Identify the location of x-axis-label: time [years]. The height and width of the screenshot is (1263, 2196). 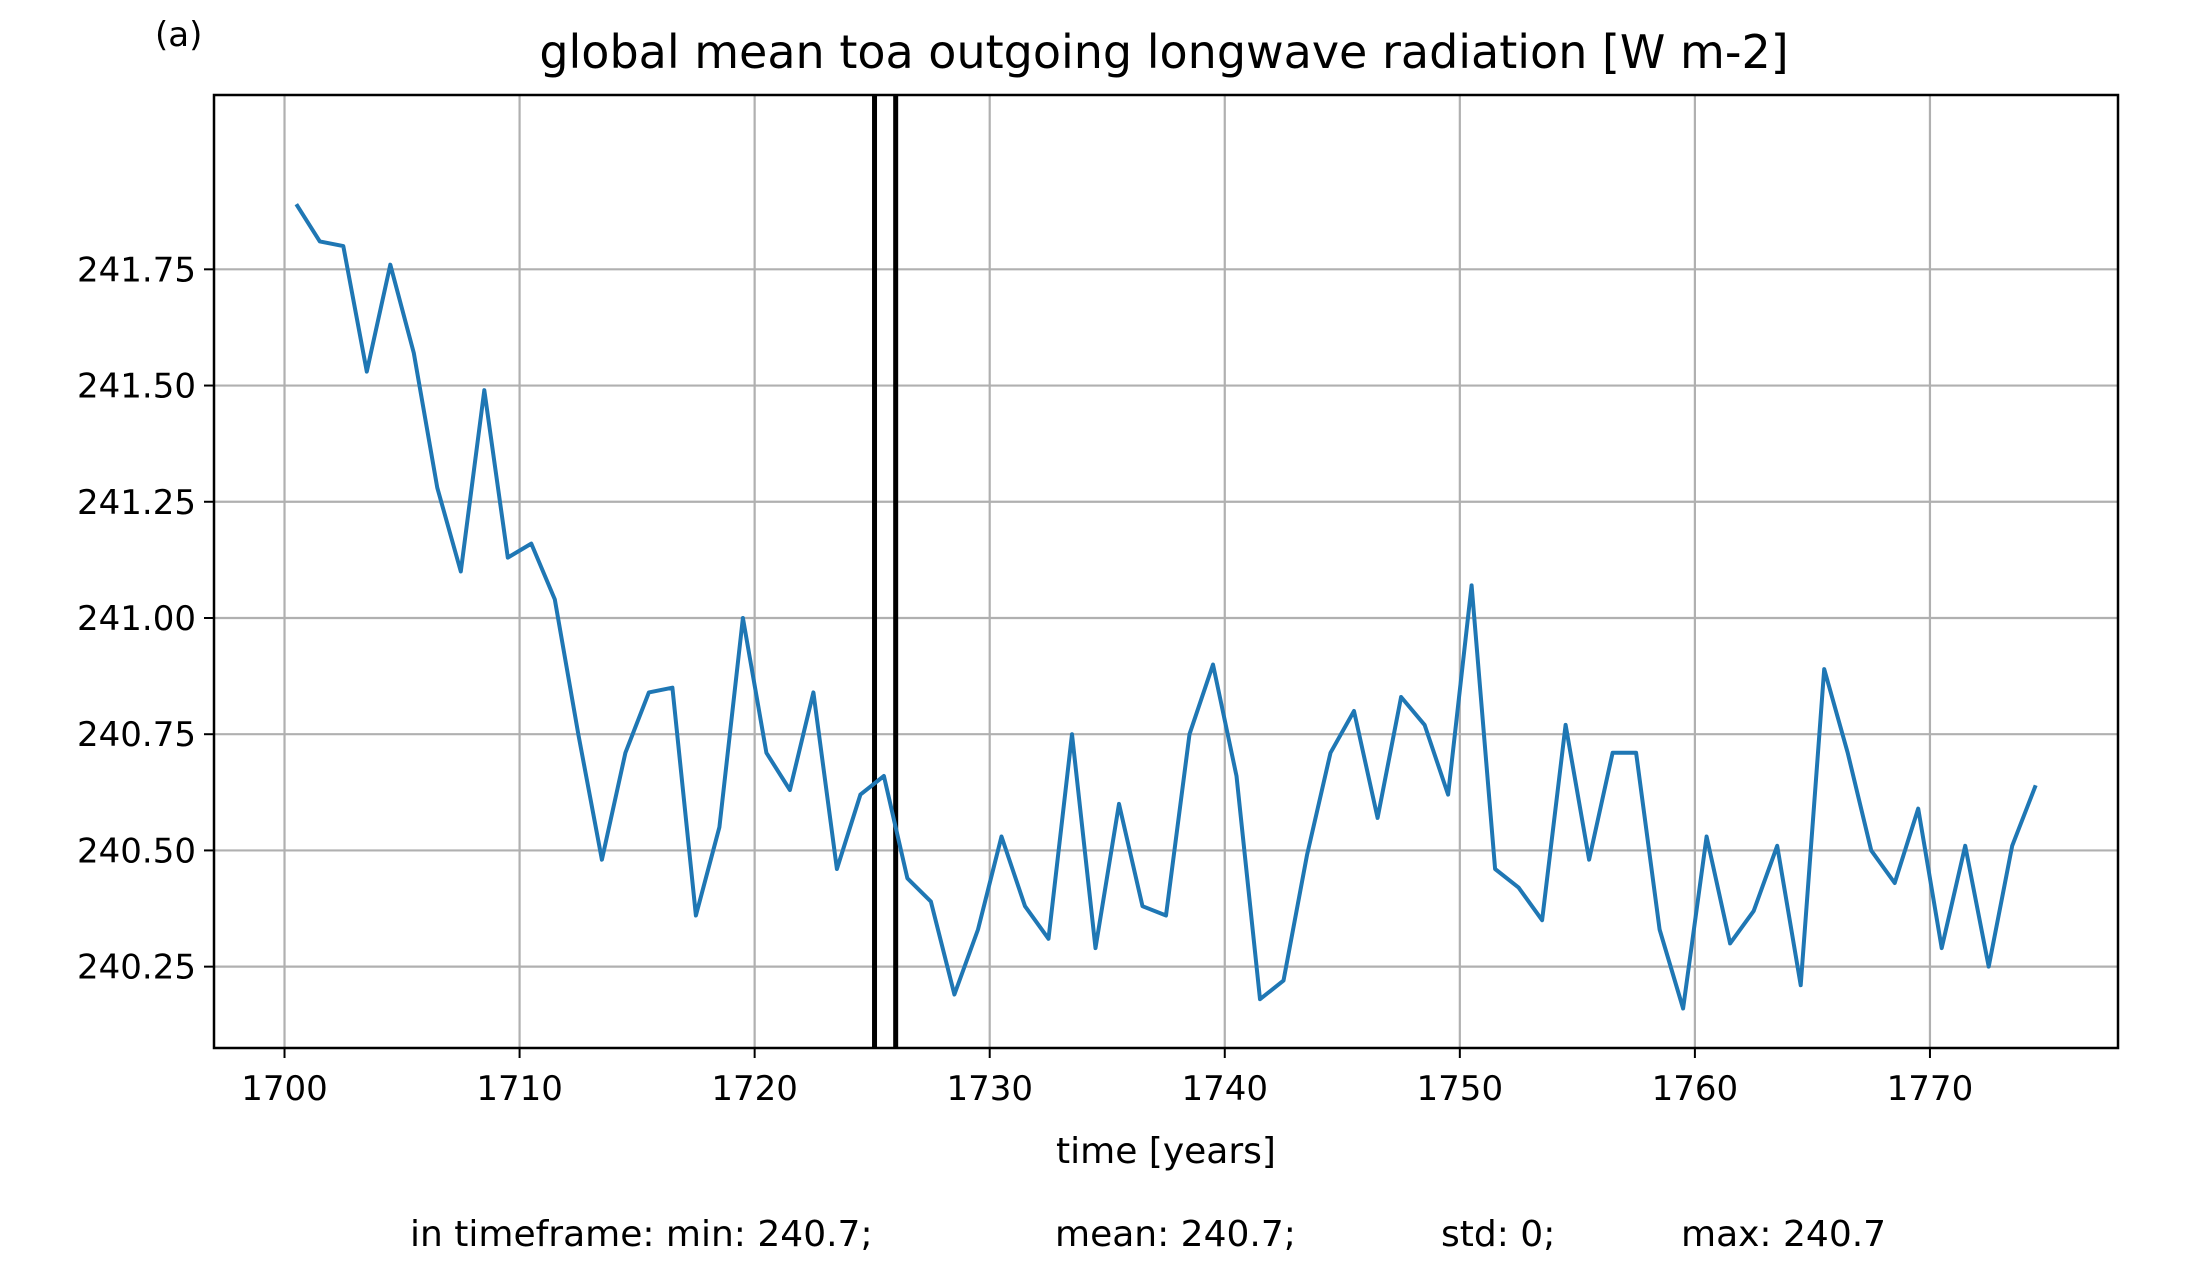
(1166, 1151).